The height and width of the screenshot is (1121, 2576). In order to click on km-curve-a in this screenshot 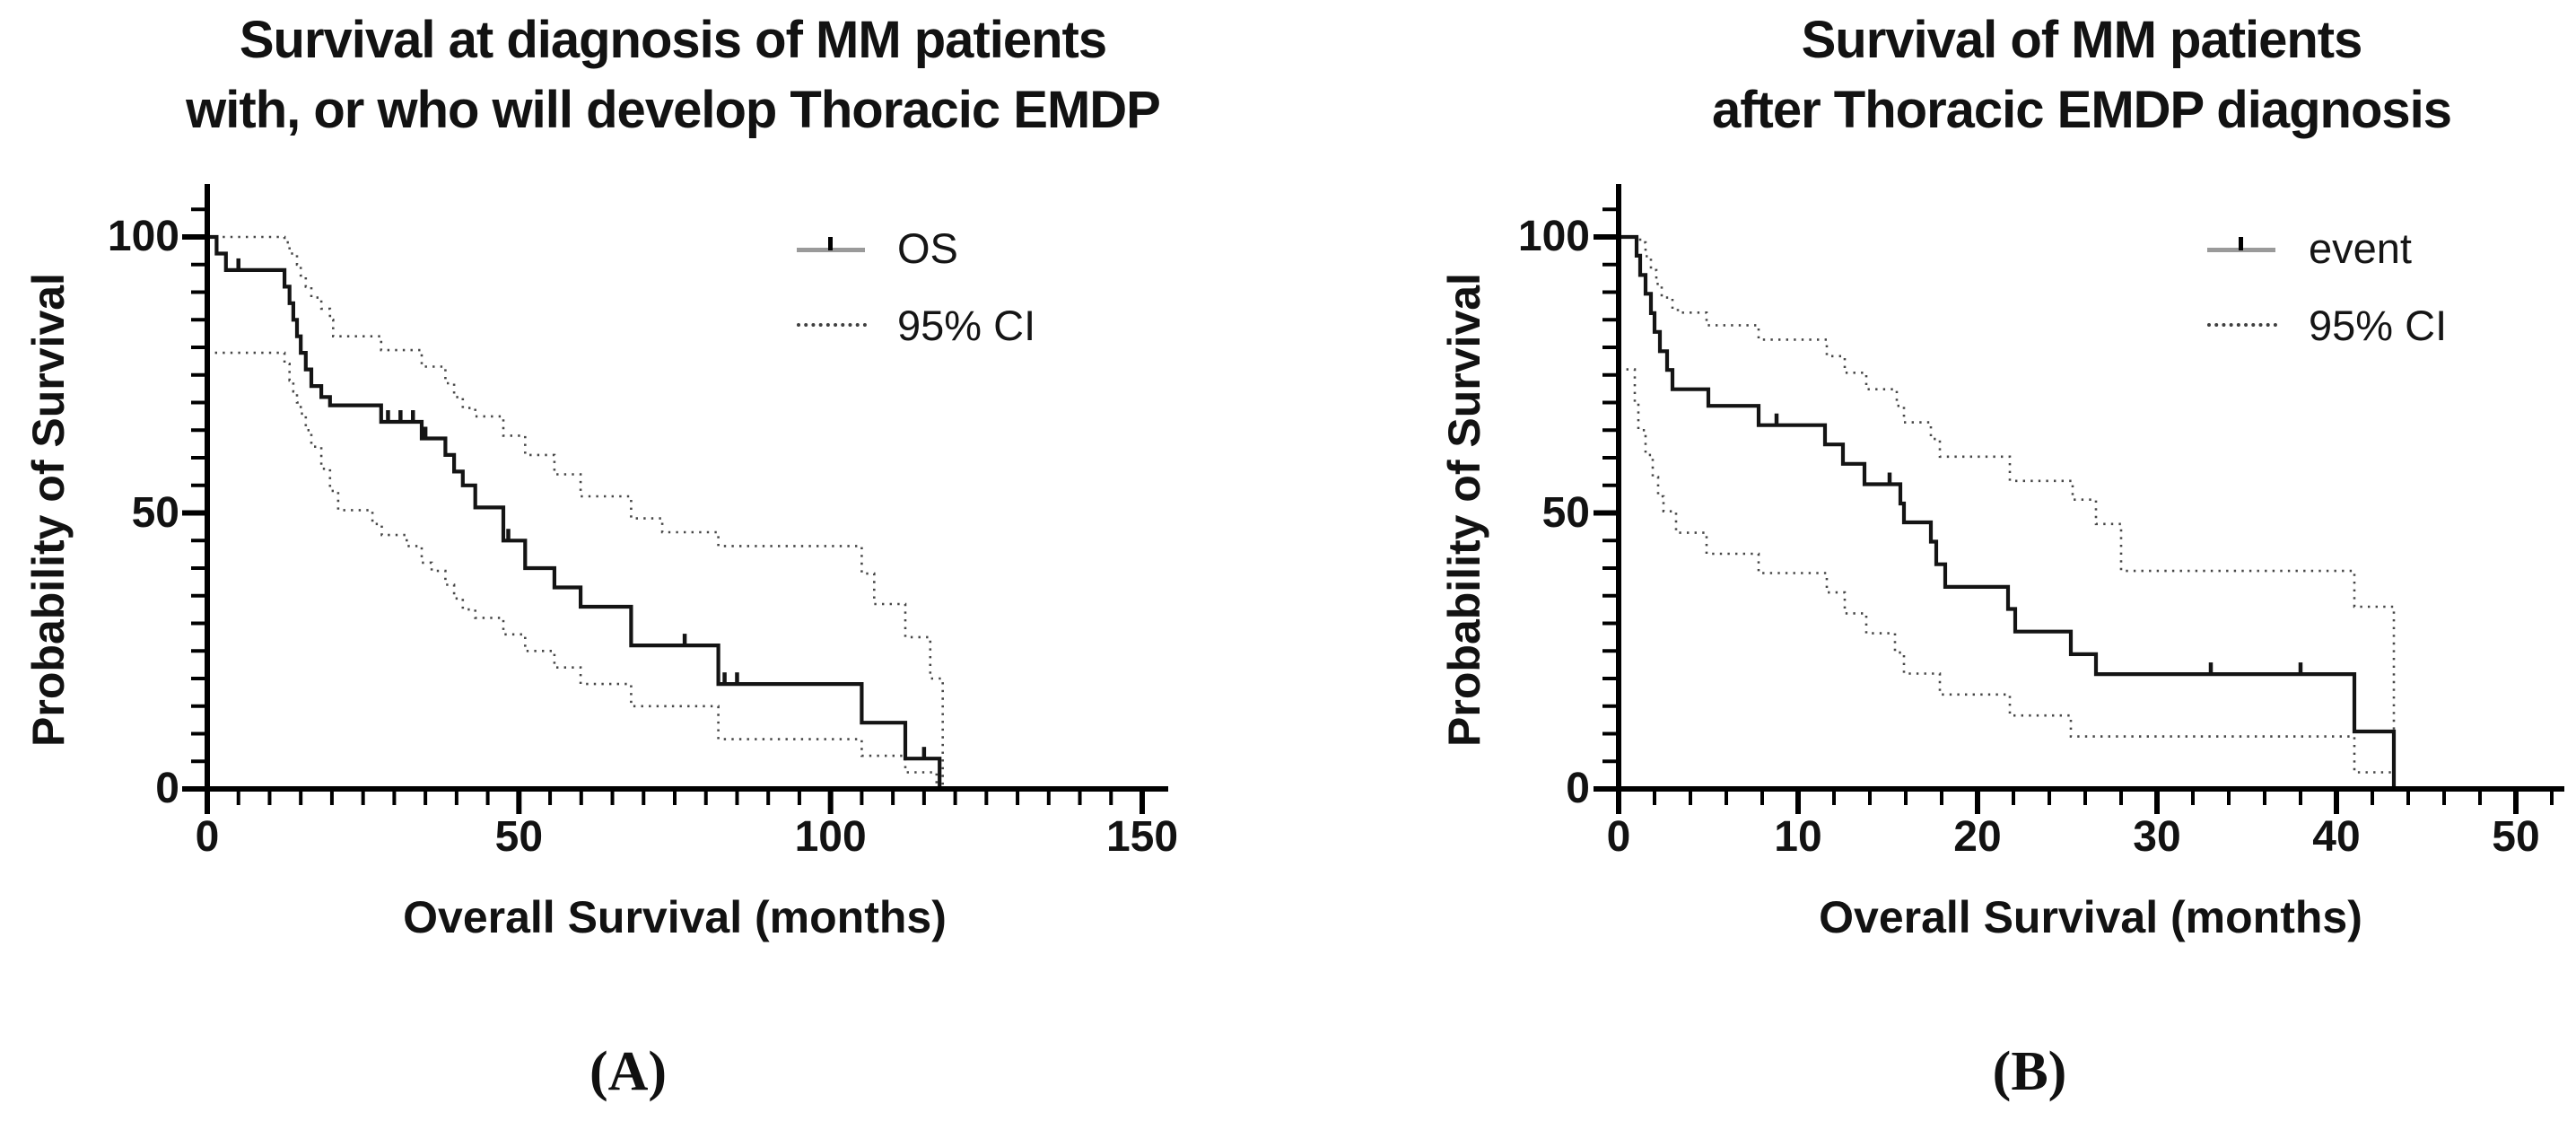, I will do `click(574, 512)`.